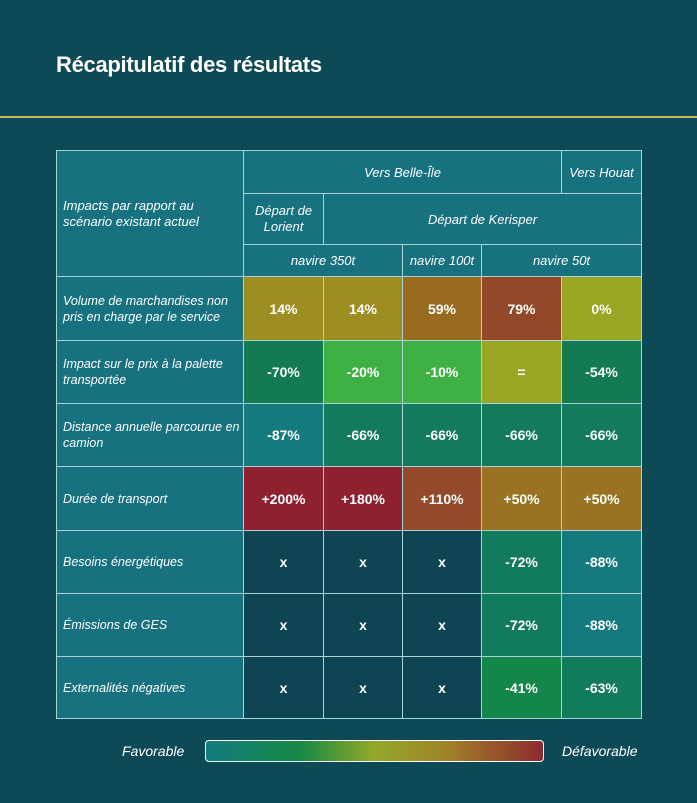  I want to click on table-row: Besoins énergétiques x x x -72% -88%, so click(349, 562).